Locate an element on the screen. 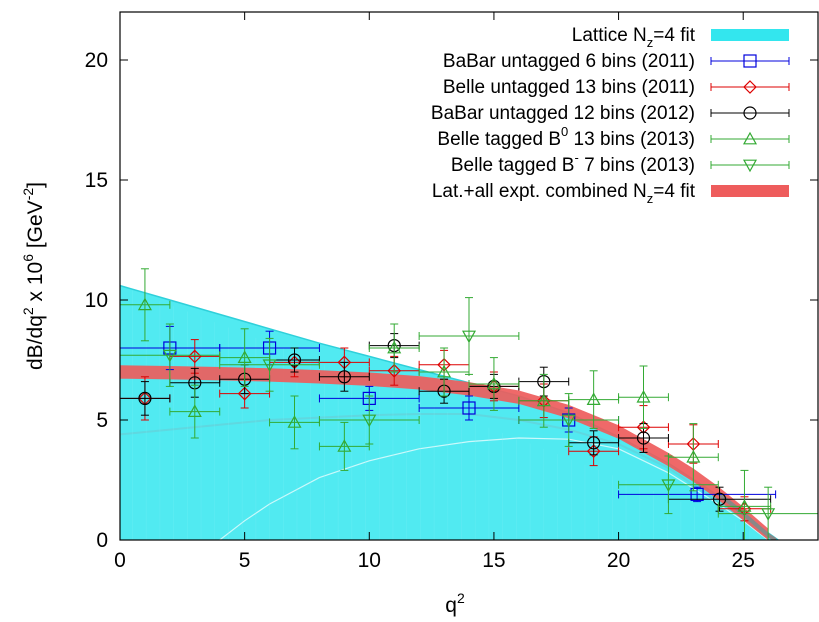 This screenshot has height=622, width=819. y-axis-label: dB/dq2 x 106 [GeV-2] is located at coordinates (33, 276).